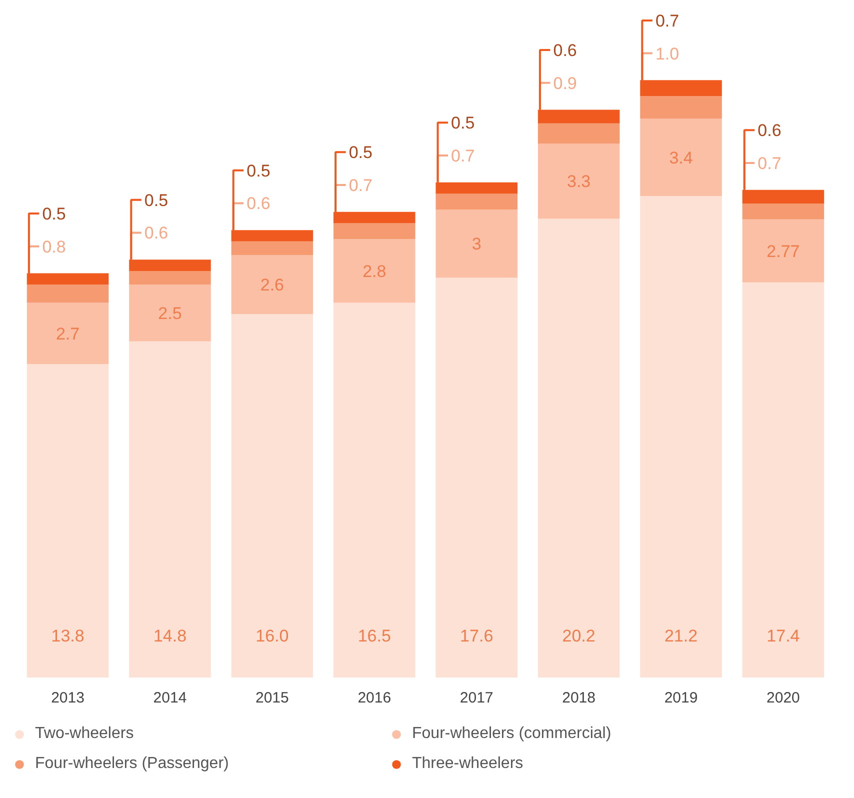 Image resolution: width=854 pixels, height=798 pixels. I want to click on data-label: 17.6, so click(477, 636).